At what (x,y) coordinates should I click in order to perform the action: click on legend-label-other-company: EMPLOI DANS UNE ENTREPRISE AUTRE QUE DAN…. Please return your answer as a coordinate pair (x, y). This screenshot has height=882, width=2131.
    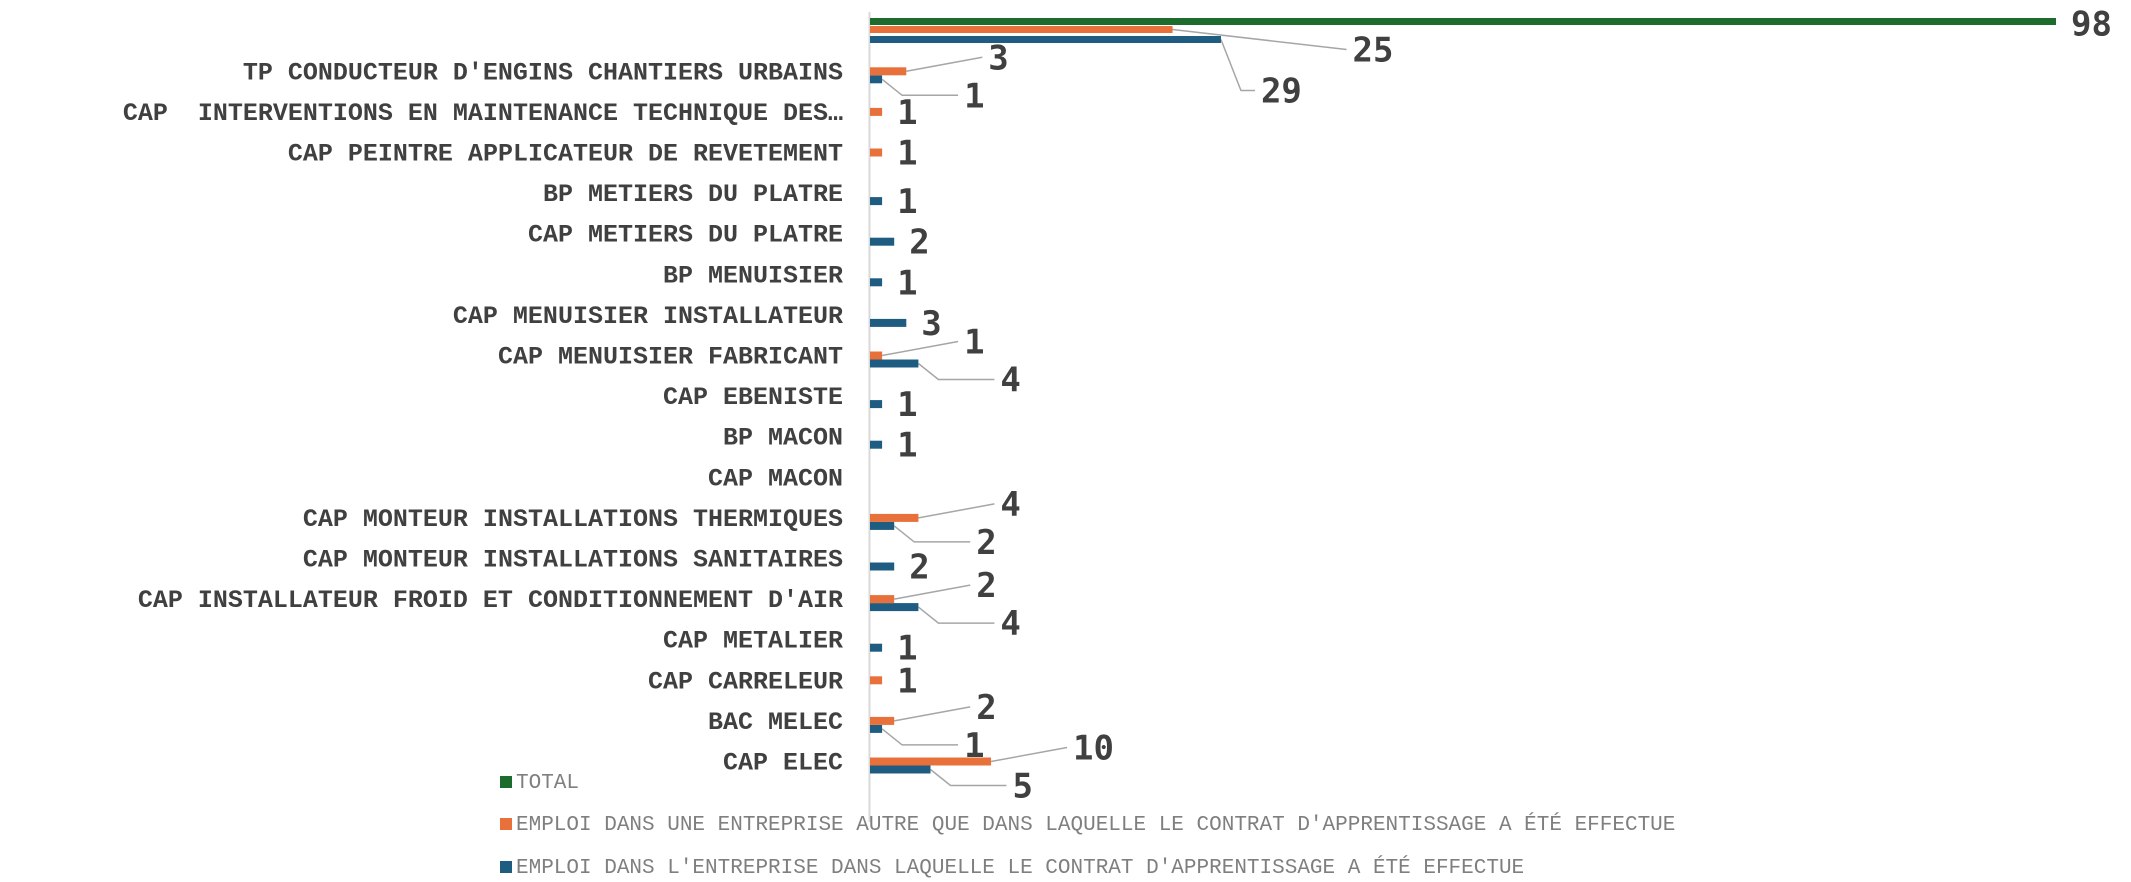
    Looking at the image, I should click on (1096, 825).